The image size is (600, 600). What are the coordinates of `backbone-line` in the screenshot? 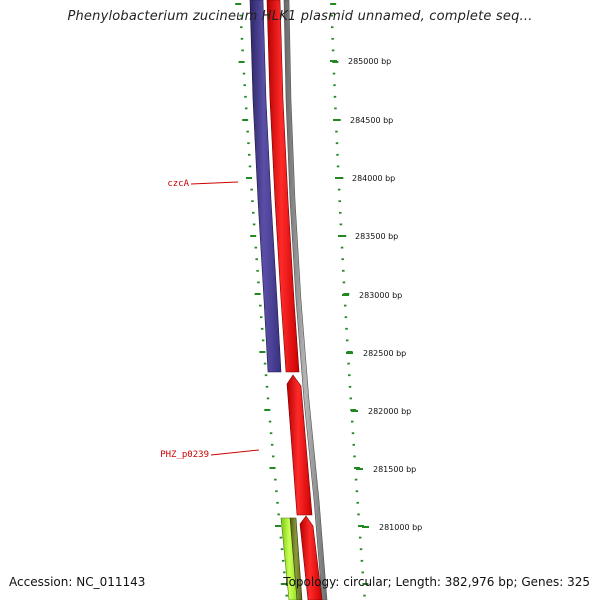 It's located at (305, 300).